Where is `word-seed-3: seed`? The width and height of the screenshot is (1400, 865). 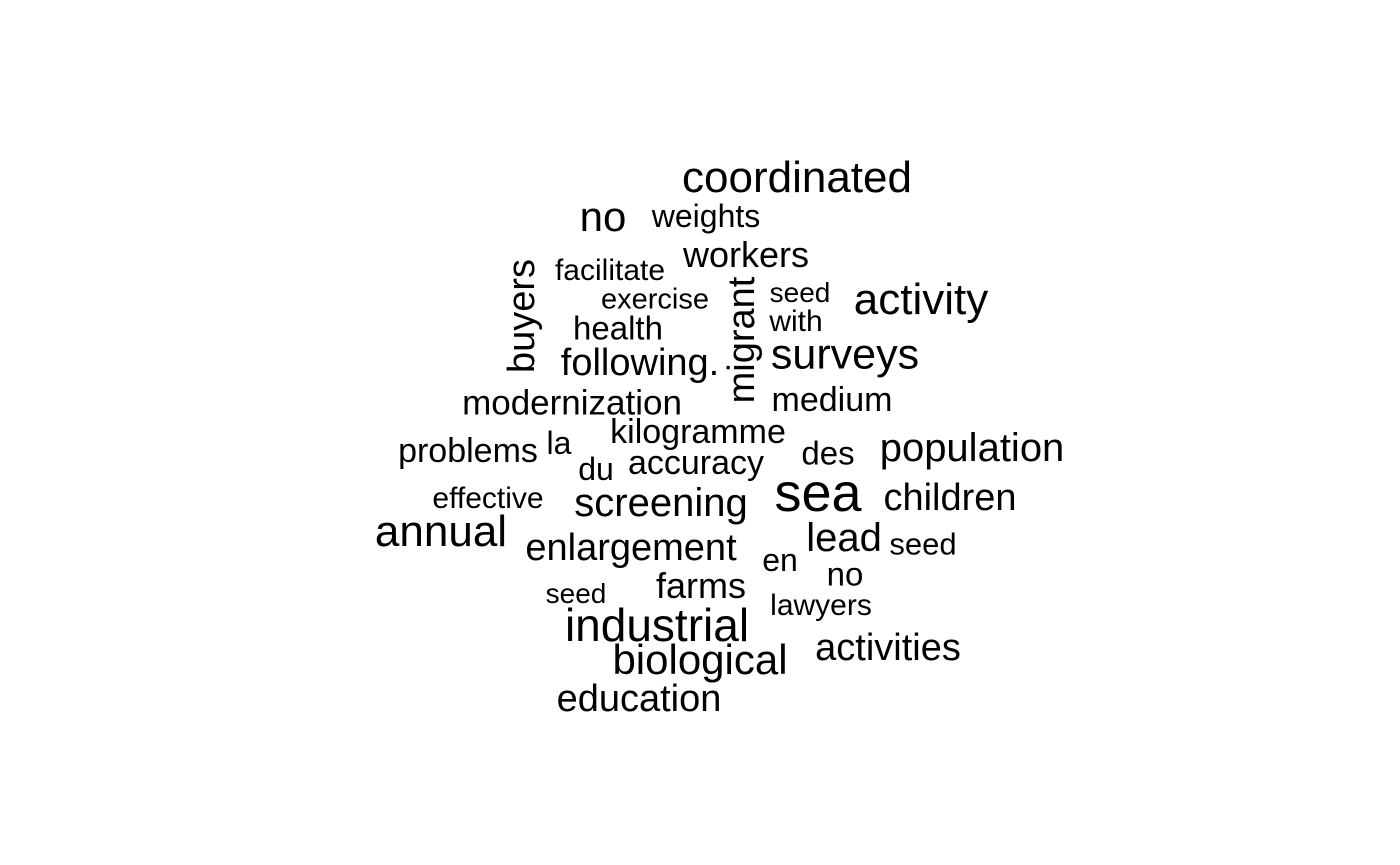 word-seed-3: seed is located at coordinates (576, 593).